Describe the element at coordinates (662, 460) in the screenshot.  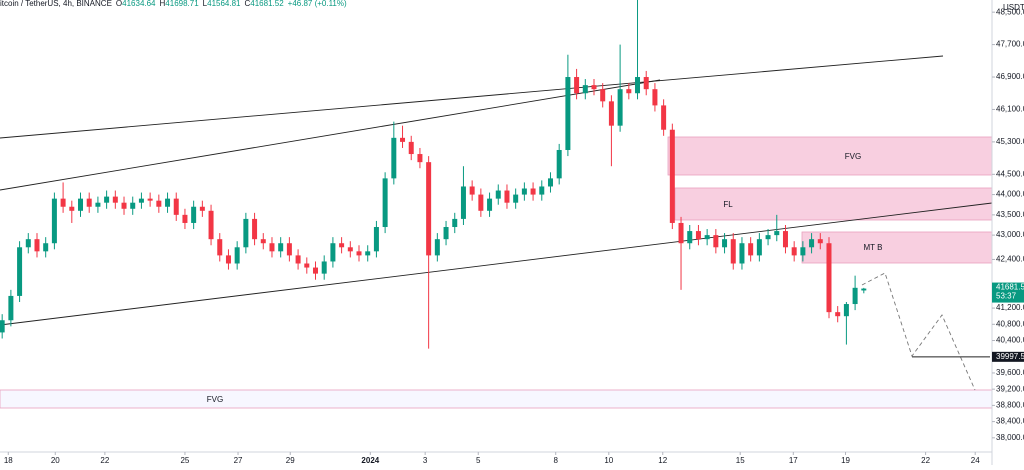
I see `x-tick-label: 12` at that location.